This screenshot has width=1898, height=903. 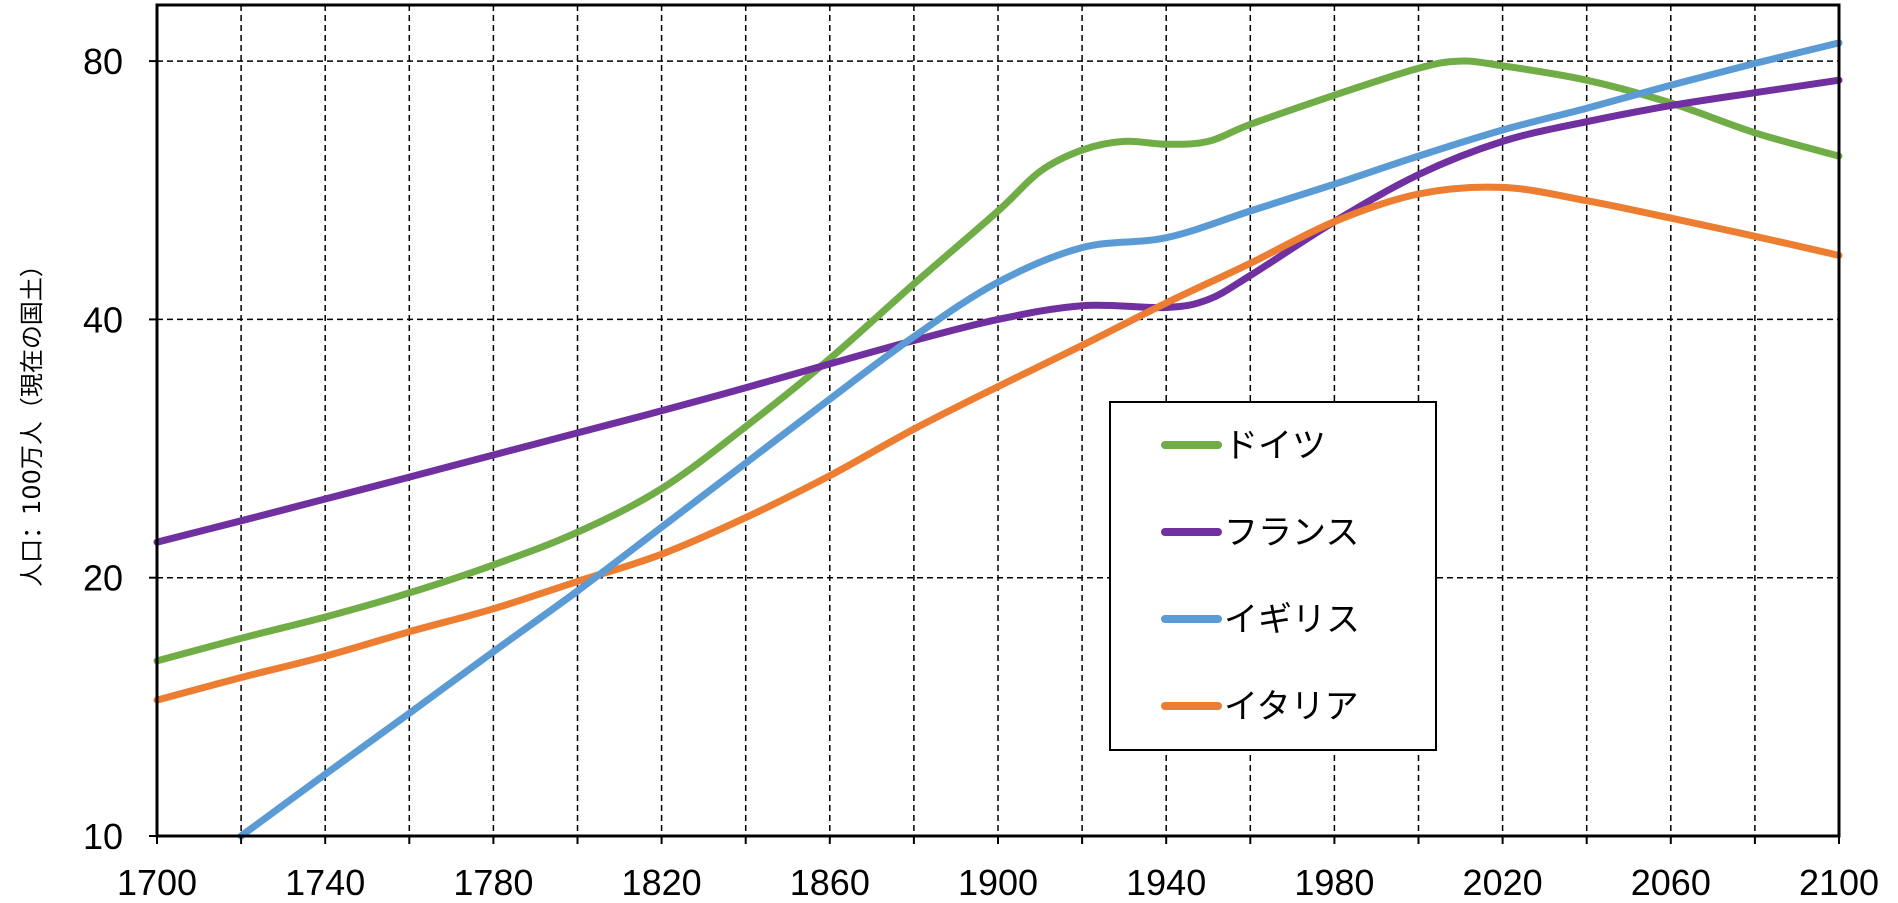 I want to click on y-tick-label: 80, so click(x=103, y=61).